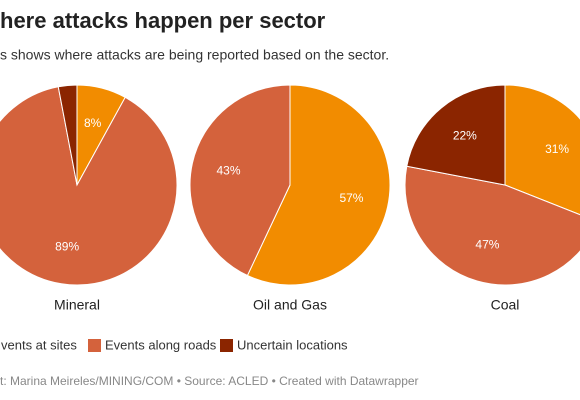 The image size is (580, 400). Describe the element at coordinates (161, 344) in the screenshot. I see `legend-label: Events along roads` at that location.